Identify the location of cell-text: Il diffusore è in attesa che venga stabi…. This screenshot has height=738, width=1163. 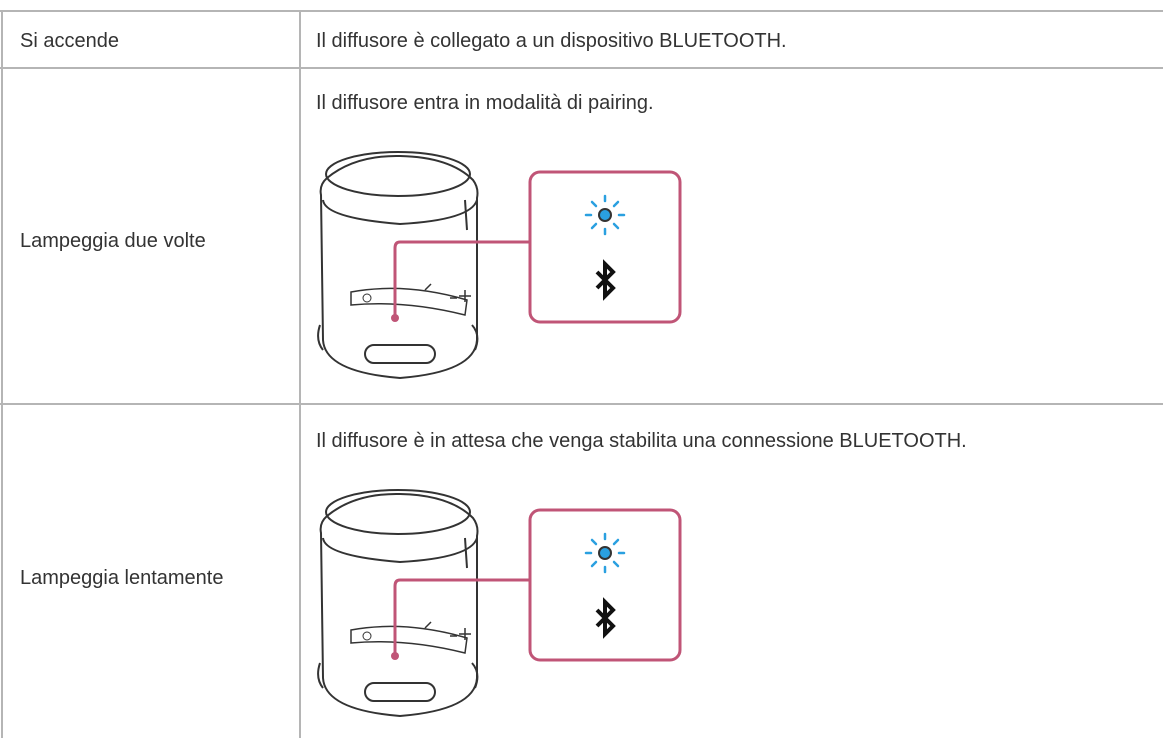
(641, 441).